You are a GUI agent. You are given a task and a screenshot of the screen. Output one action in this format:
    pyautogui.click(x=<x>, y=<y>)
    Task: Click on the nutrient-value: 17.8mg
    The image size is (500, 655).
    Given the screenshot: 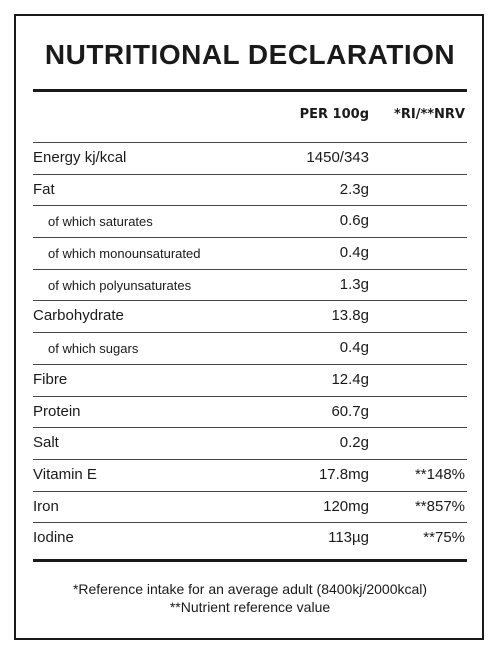 What is the action you would take?
    pyautogui.click(x=343, y=474)
    